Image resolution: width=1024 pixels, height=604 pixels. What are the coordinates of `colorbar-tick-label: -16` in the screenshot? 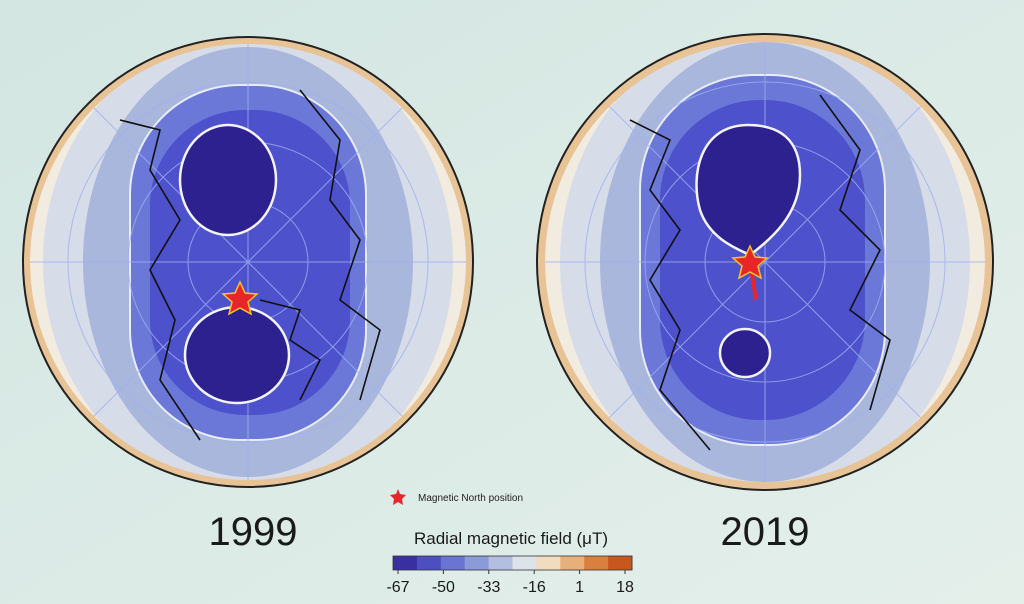 It's located at (534, 587).